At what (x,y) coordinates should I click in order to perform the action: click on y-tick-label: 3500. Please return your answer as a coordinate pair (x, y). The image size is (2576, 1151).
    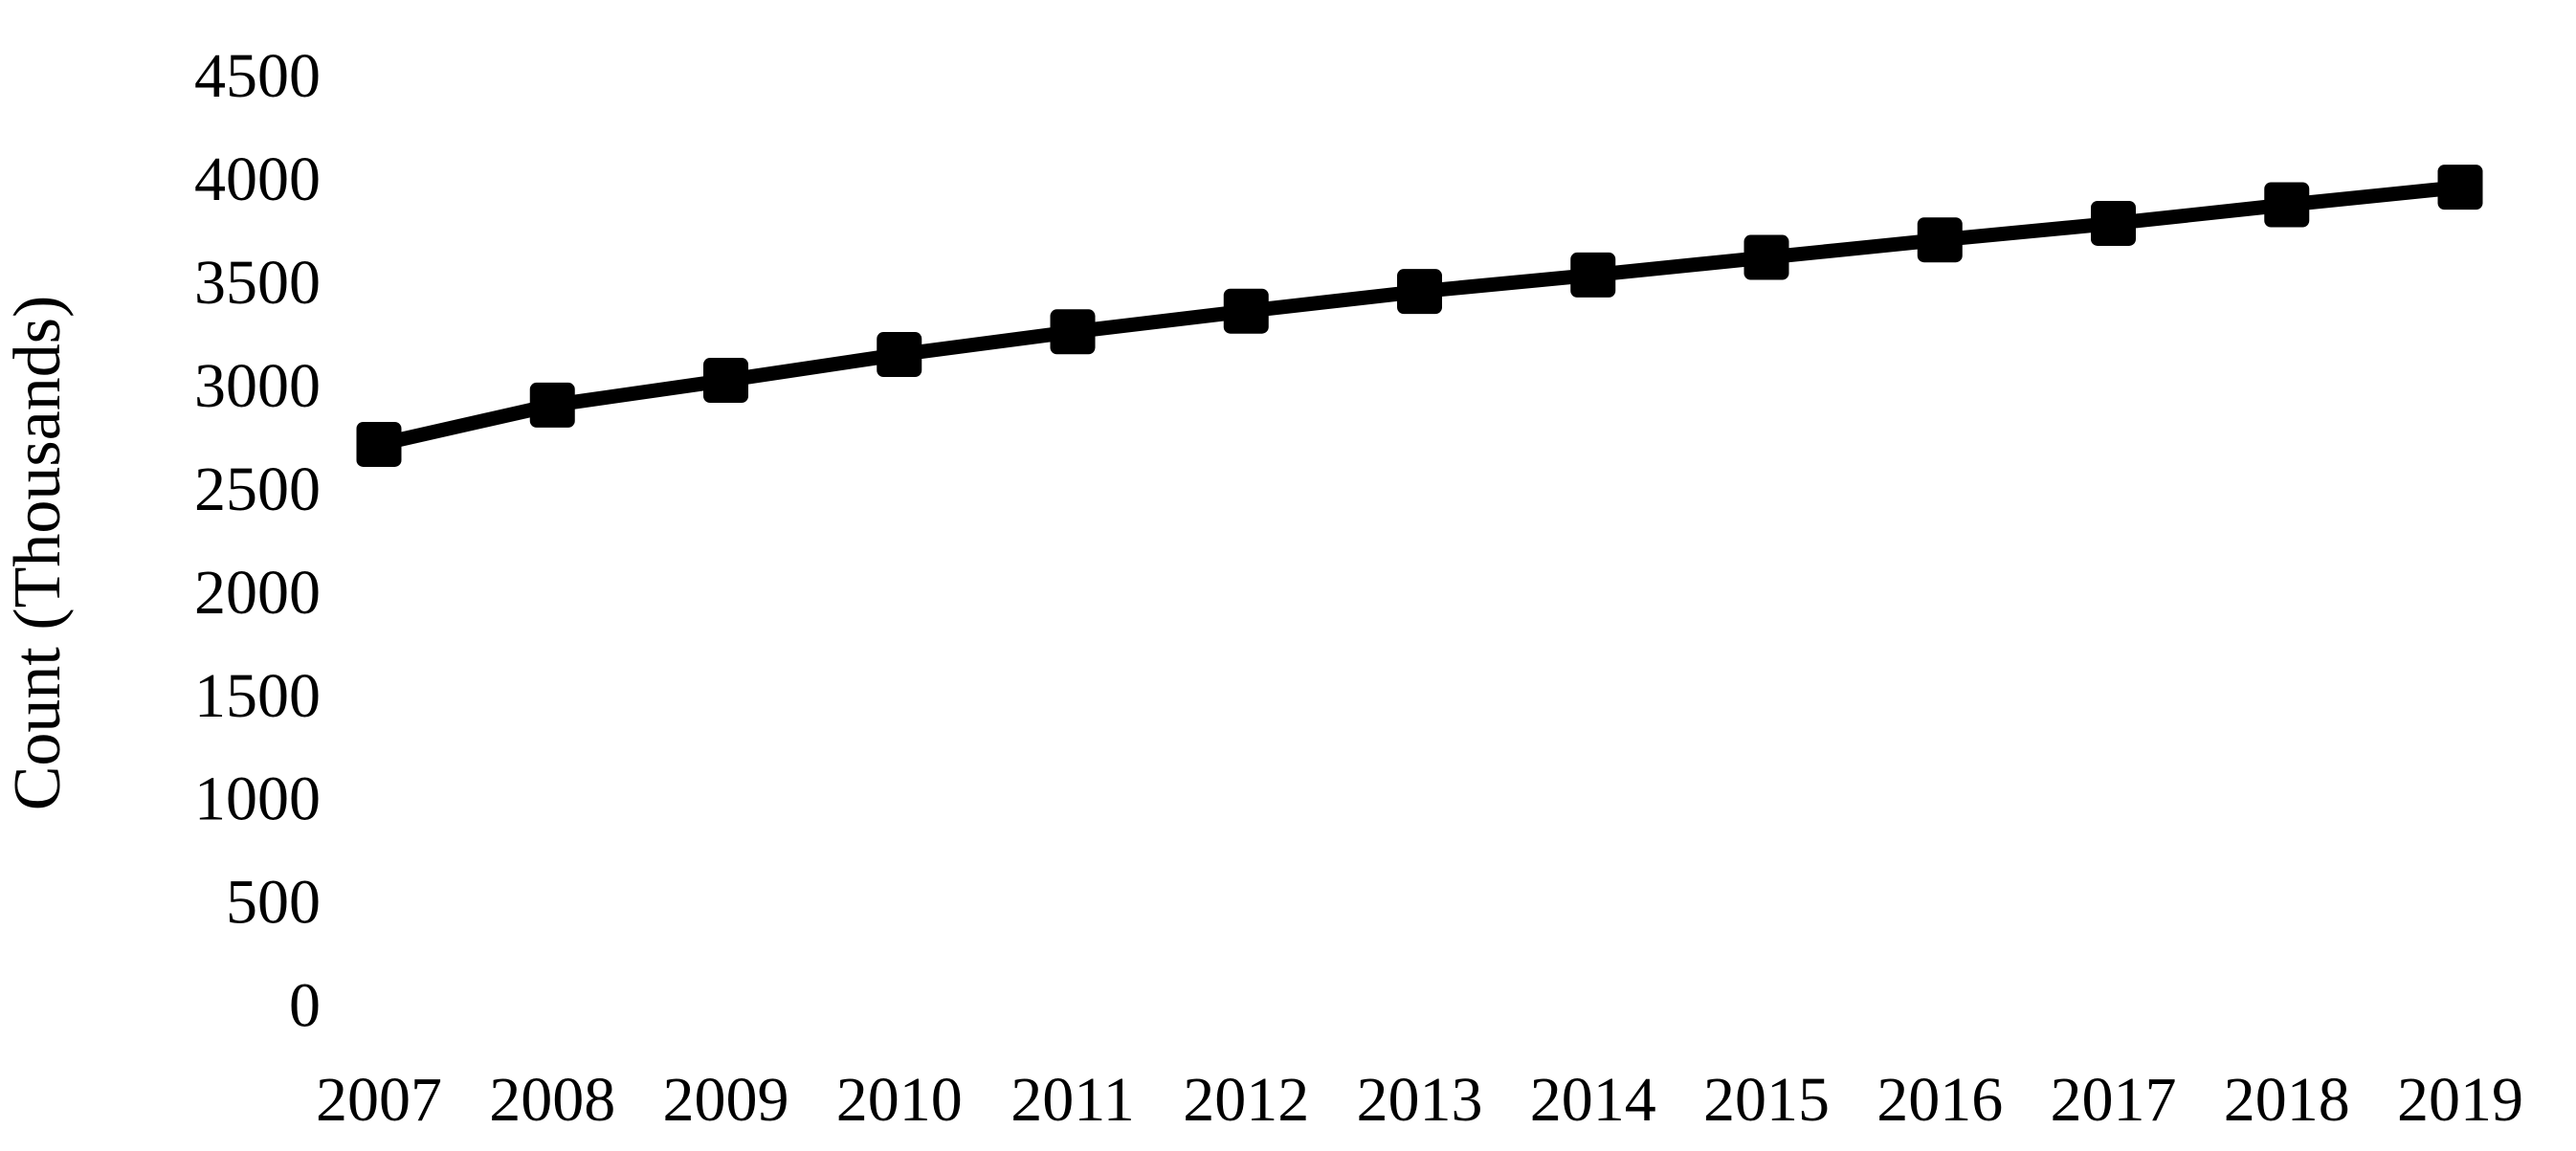
    Looking at the image, I should click on (257, 283).